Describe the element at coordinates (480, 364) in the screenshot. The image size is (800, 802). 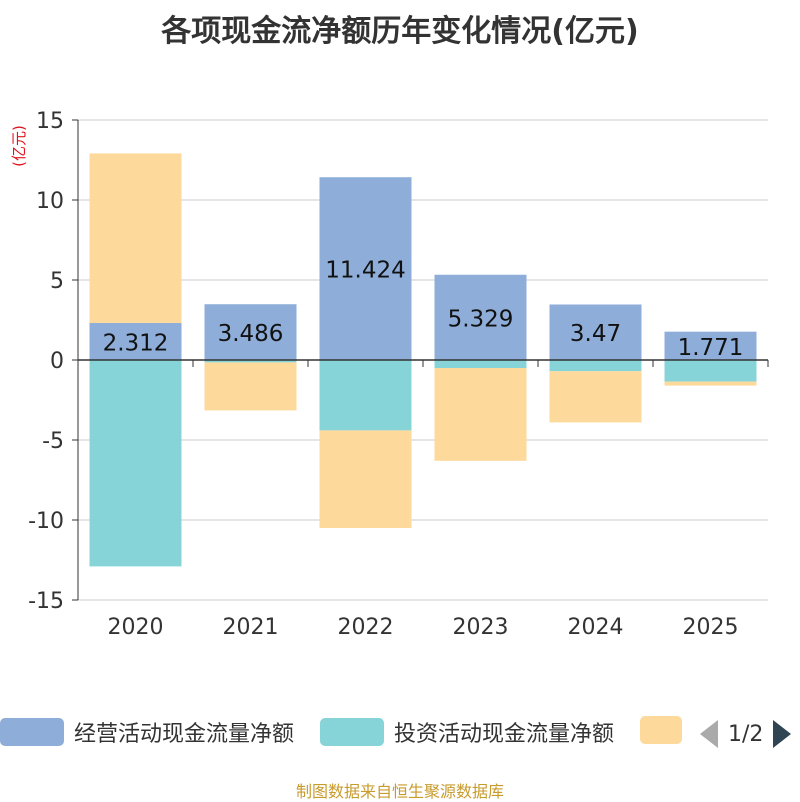
I see `bar-series1-2023` at that location.